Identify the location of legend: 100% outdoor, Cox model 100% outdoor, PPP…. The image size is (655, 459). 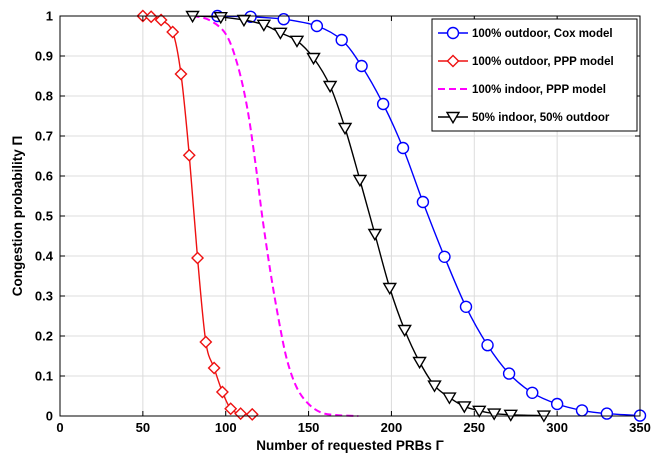
(534, 75).